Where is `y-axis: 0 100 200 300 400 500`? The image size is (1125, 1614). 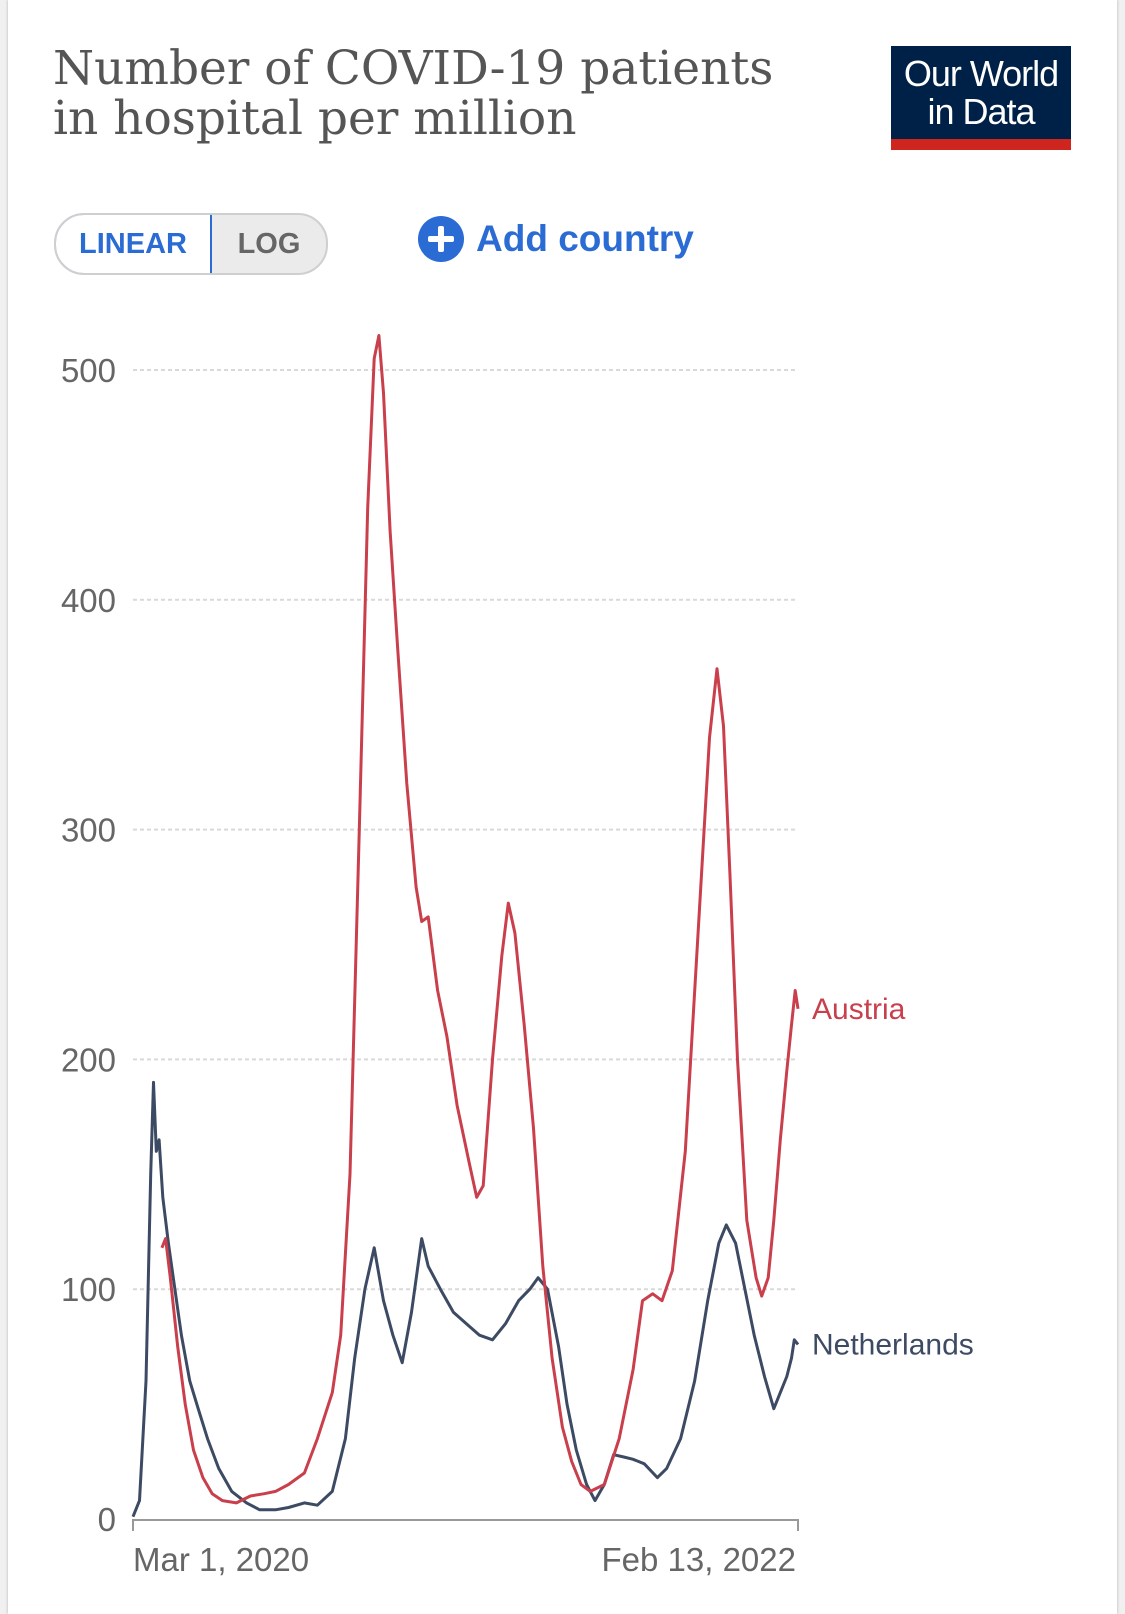
y-axis: 0 100 200 300 400 500 is located at coordinates (88, 945).